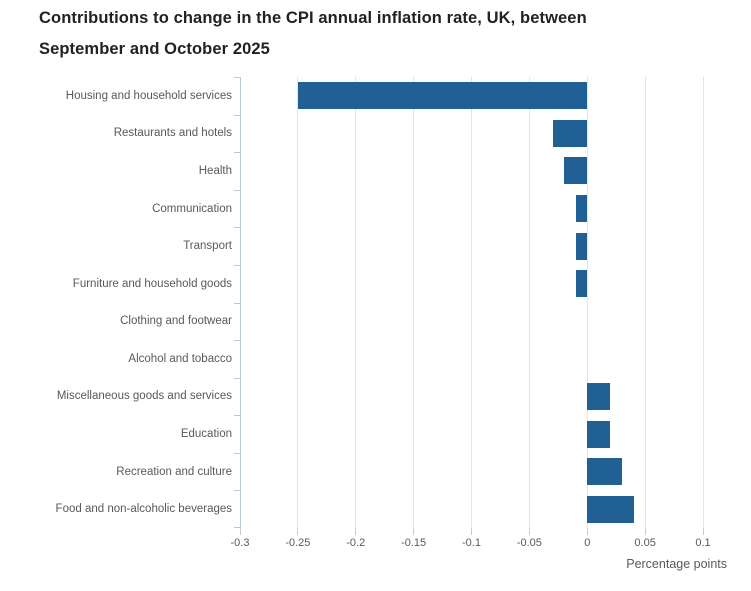 This screenshot has width=751, height=591. What do you see at coordinates (645, 543) in the screenshot?
I see `x-tick-label: 0.05` at bounding box center [645, 543].